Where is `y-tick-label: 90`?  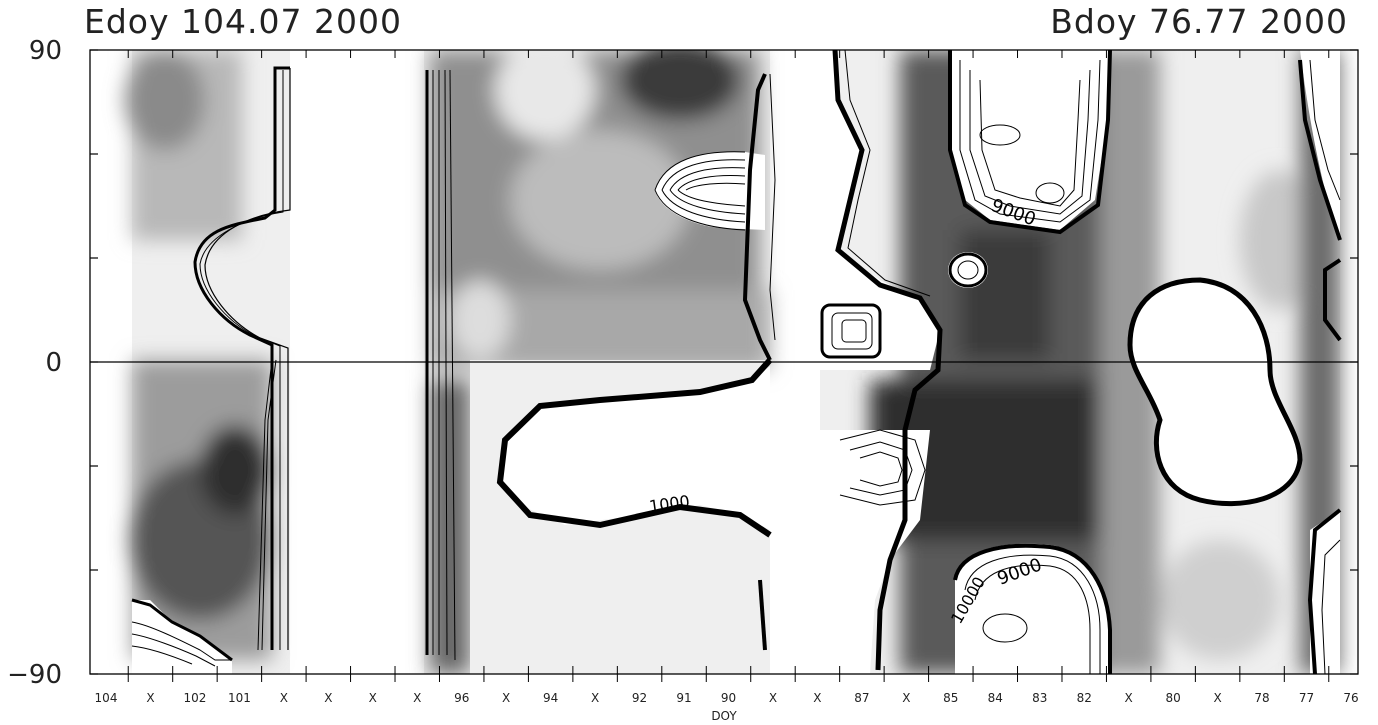
y-tick-label: 90 is located at coordinates (45, 51).